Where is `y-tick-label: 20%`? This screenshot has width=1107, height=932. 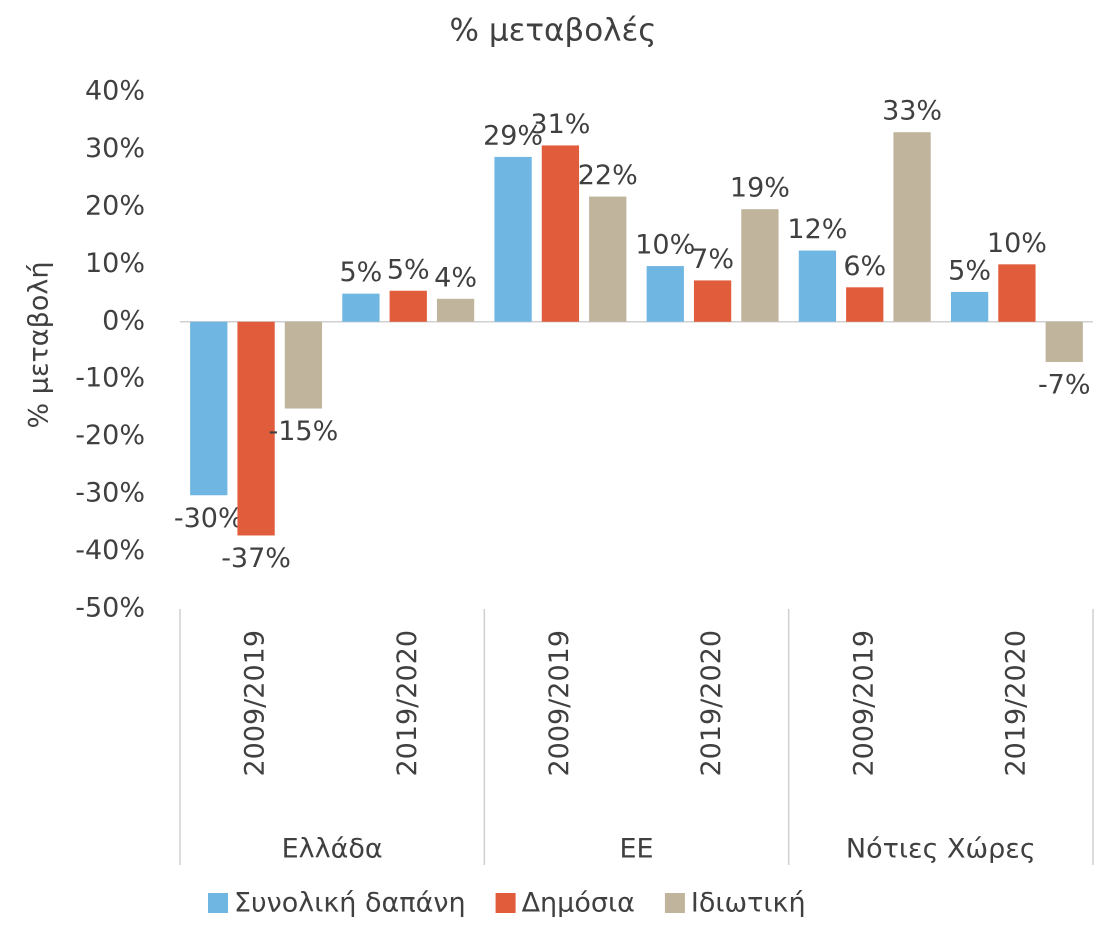 y-tick-label: 20% is located at coordinates (115, 205).